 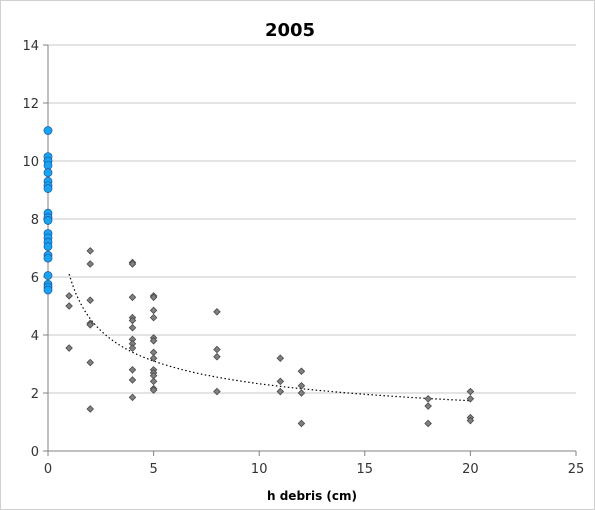 I want to click on series-blue-circles, so click(x=48, y=210).